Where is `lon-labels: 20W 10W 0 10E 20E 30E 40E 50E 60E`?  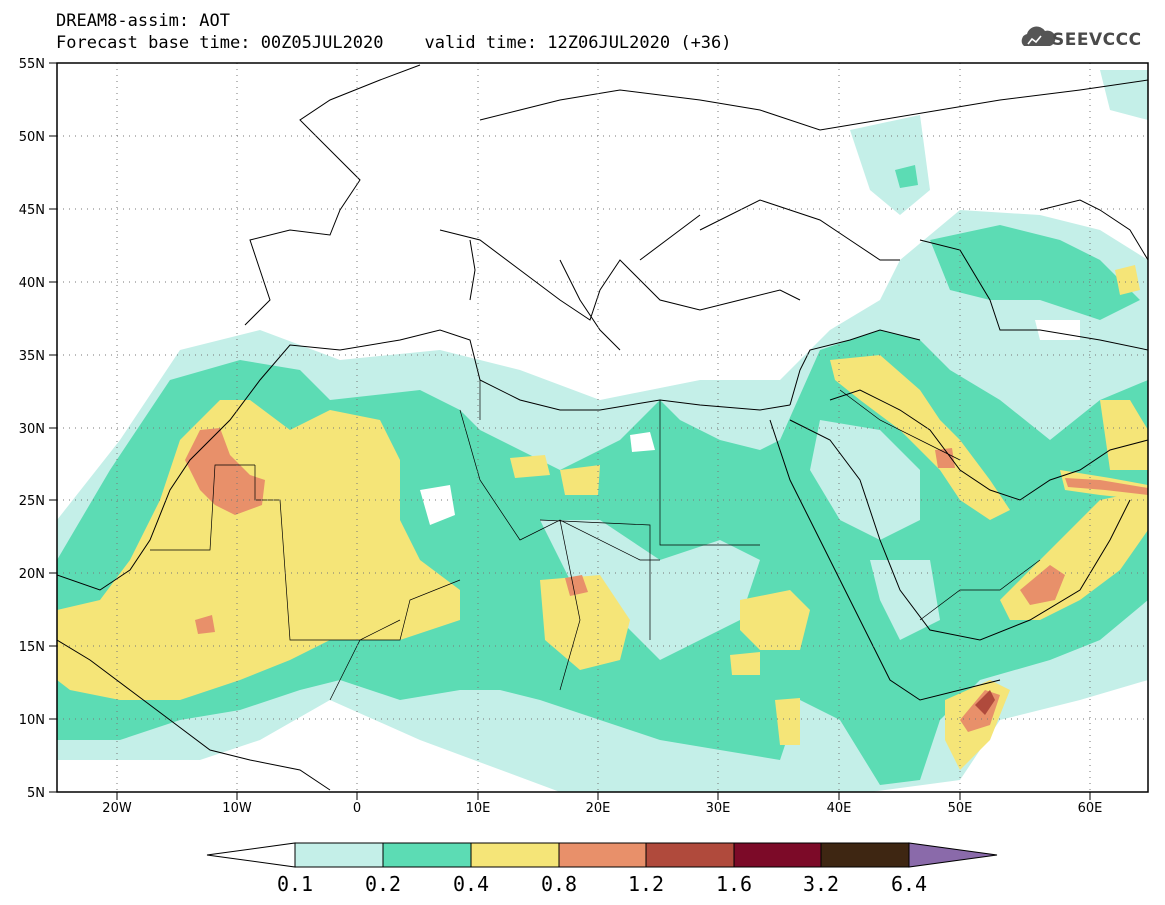 lon-labels: 20W 10W 0 10E 20E 30E 40E 50E 60E is located at coordinates (602, 808).